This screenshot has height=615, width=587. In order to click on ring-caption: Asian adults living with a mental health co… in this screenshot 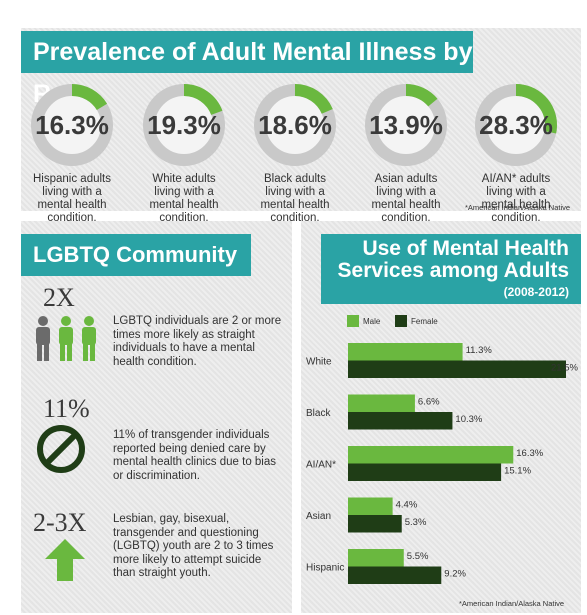, I will do `click(406, 199)`.